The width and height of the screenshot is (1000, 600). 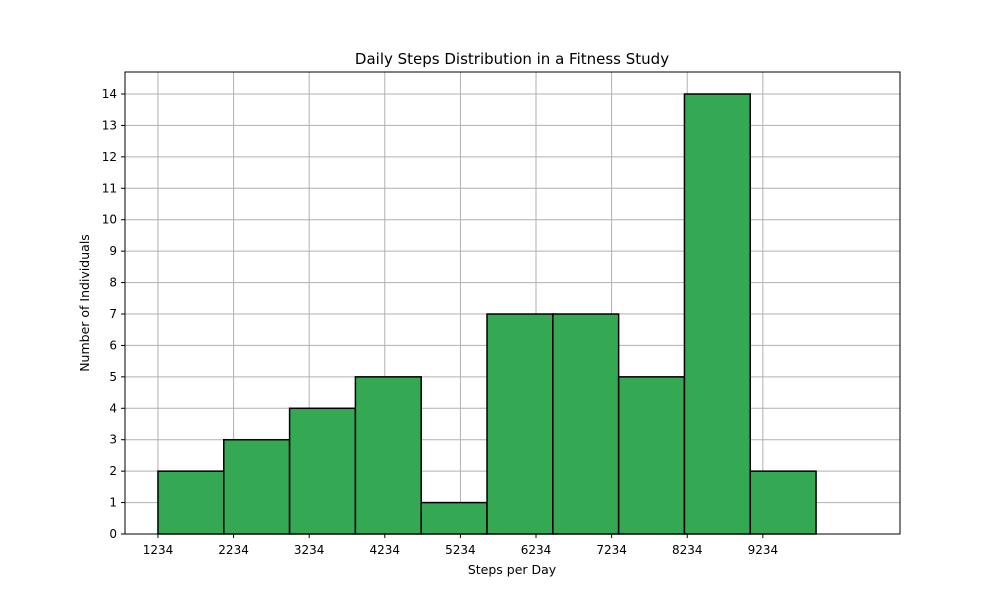 What do you see at coordinates (84, 303) in the screenshot?
I see `y-axis-label: Number of Individuals` at bounding box center [84, 303].